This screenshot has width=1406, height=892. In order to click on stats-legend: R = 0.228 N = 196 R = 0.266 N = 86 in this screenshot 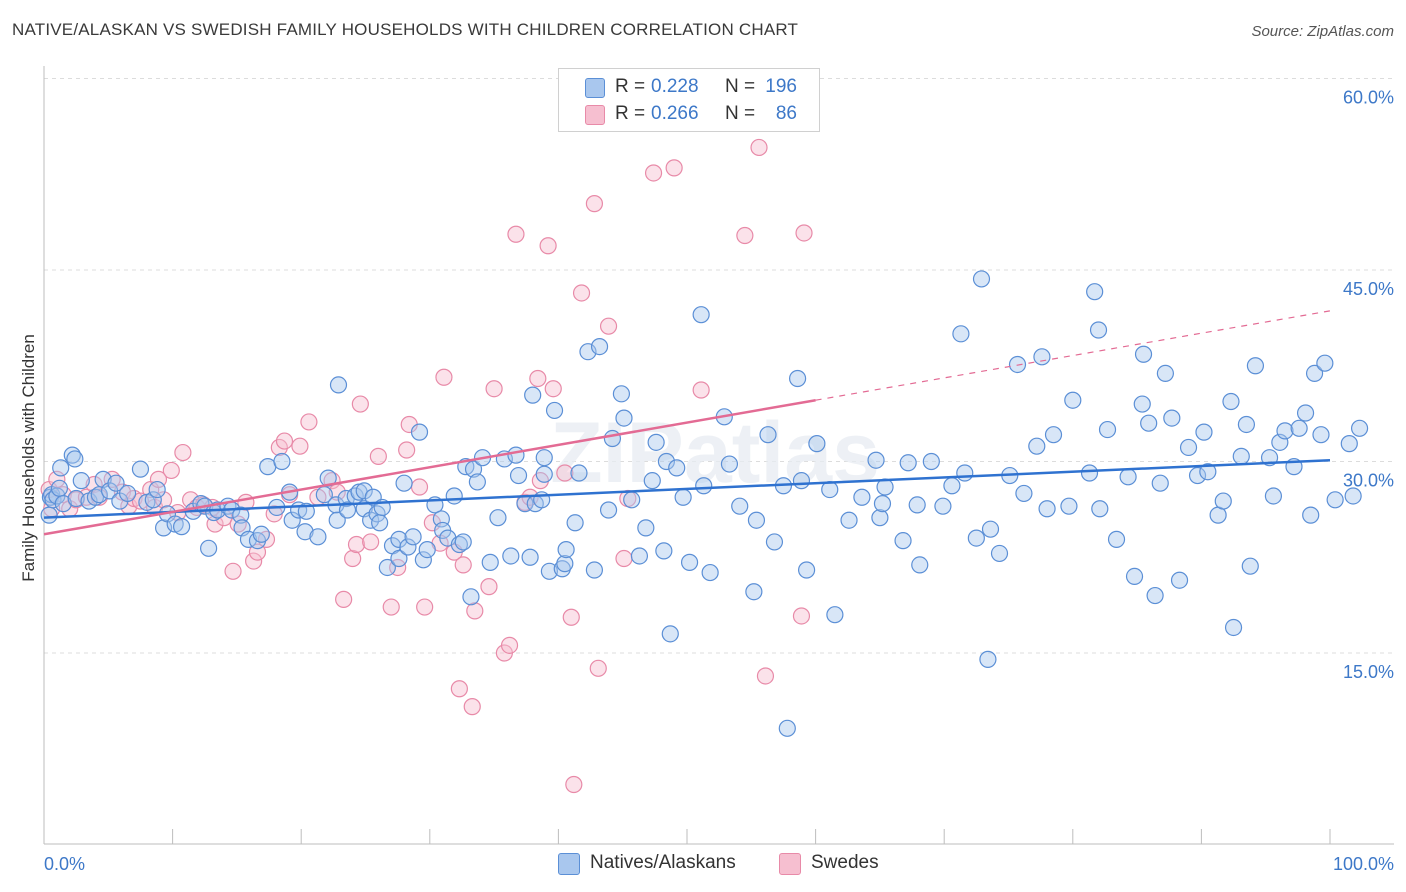, I will do `click(689, 100)`.